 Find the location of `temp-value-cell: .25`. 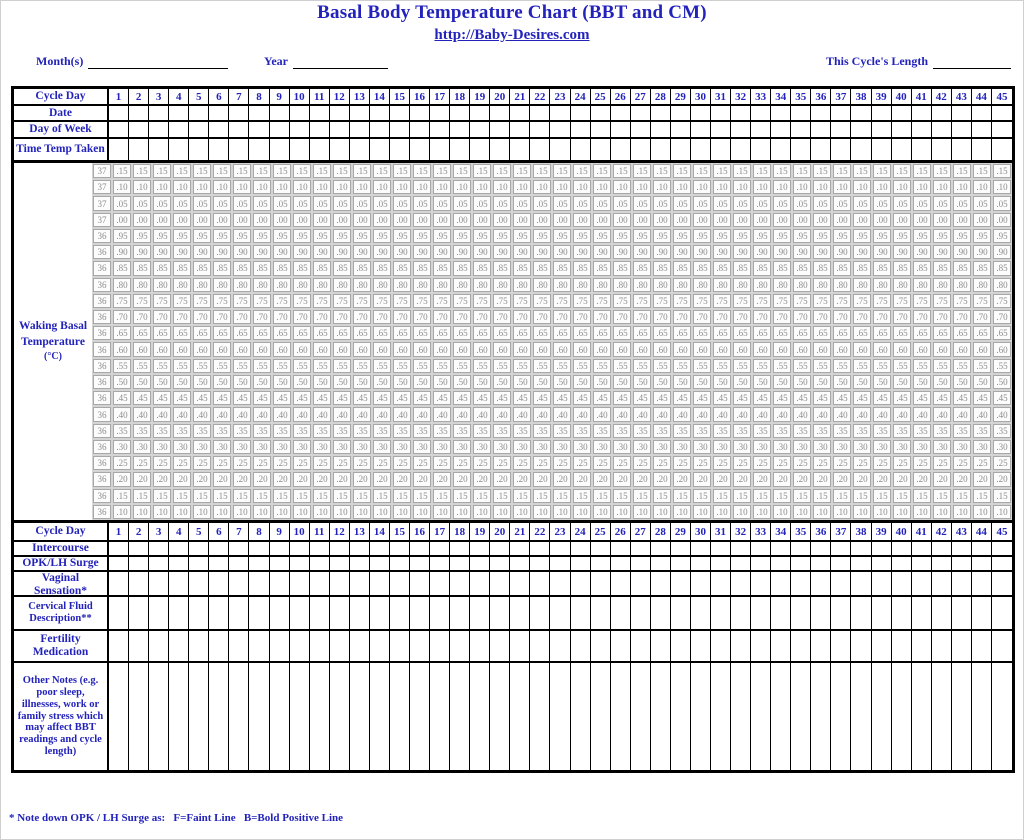

temp-value-cell: .25 is located at coordinates (542, 463).